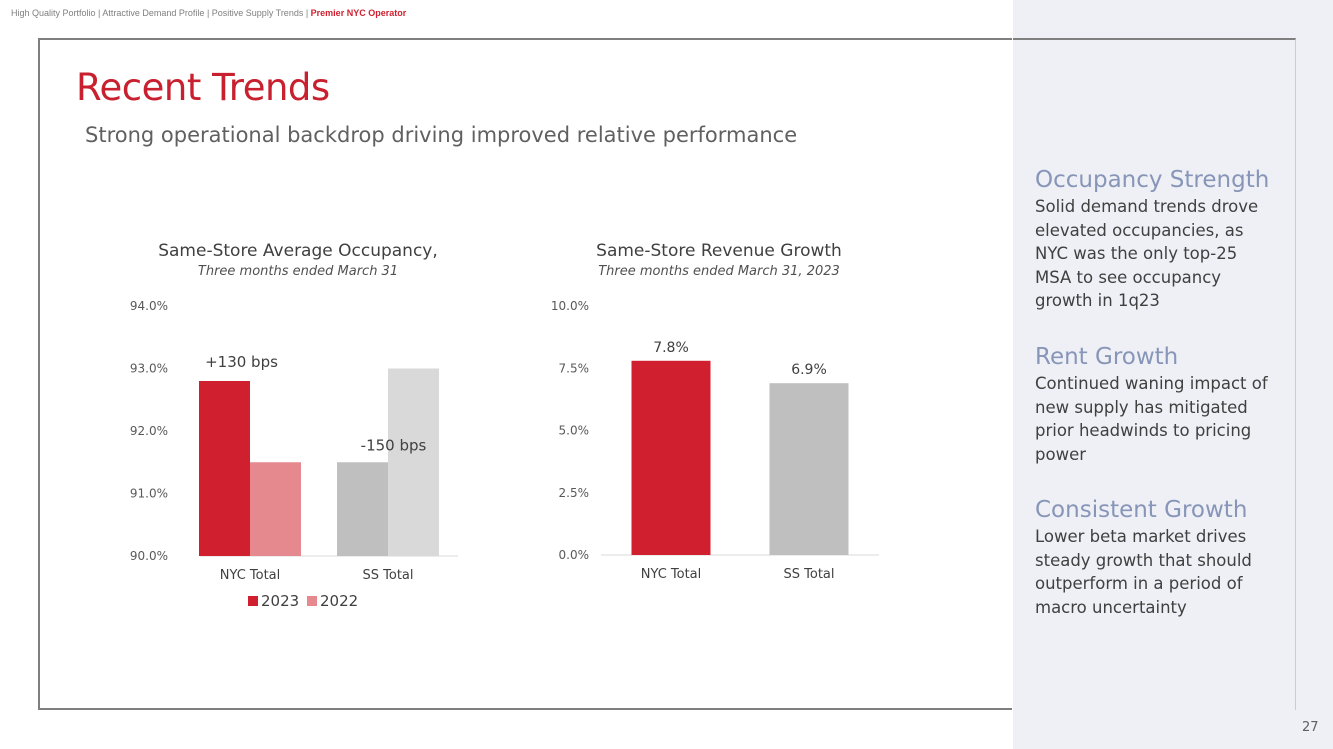 This screenshot has width=1333, height=749. What do you see at coordinates (149, 306) in the screenshot?
I see `y-tick-label: 94.0%` at bounding box center [149, 306].